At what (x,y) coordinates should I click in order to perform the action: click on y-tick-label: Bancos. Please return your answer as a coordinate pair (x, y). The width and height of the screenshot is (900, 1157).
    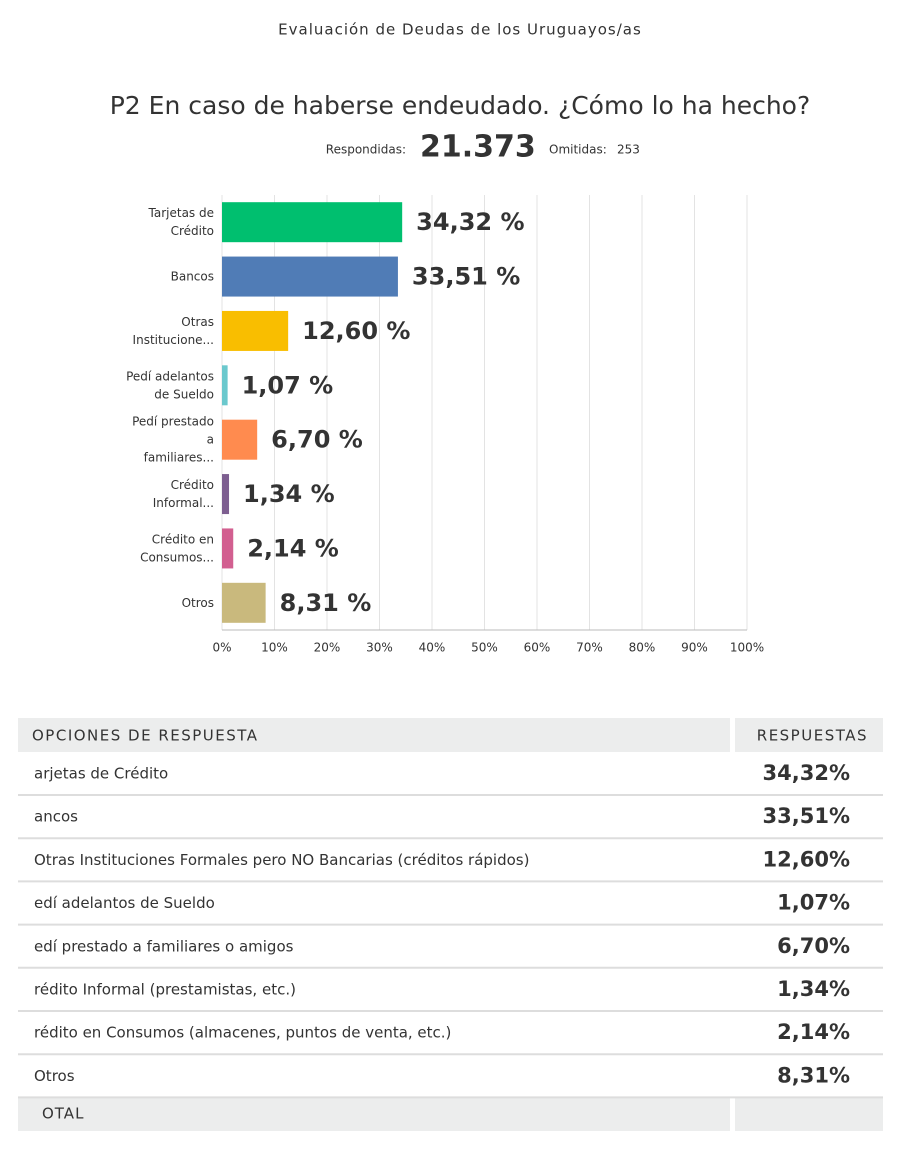
    Looking at the image, I should click on (192, 276).